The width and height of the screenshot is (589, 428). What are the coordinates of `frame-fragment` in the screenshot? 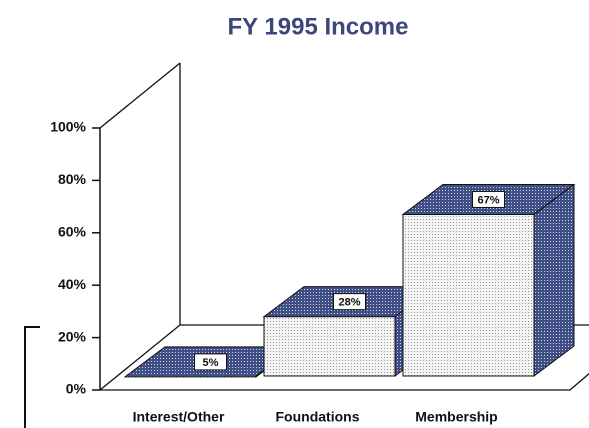 It's located at (32, 377).